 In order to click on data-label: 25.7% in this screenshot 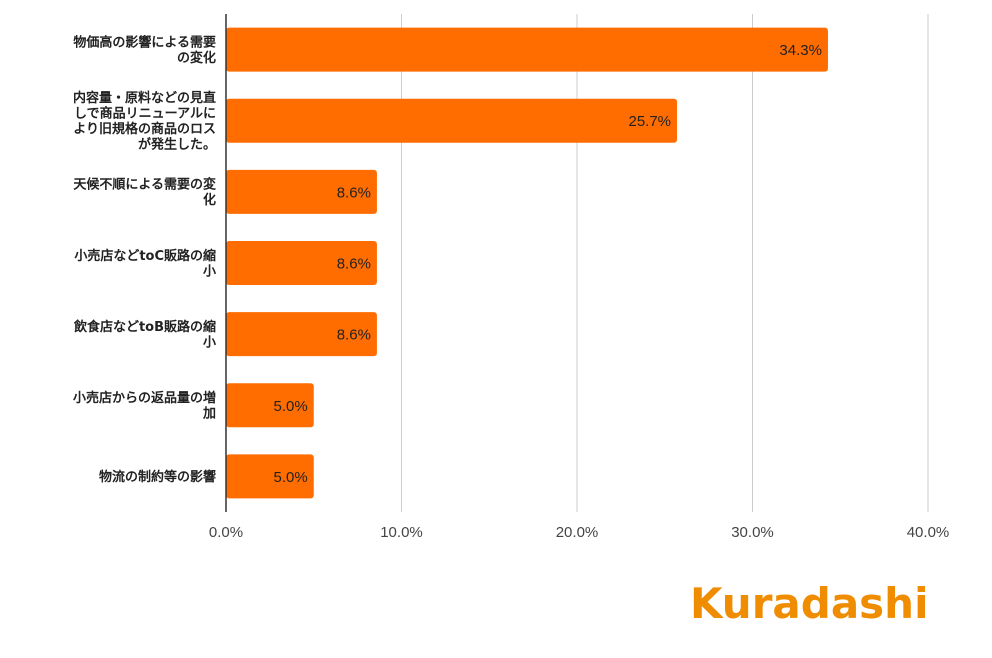, I will do `click(649, 121)`.